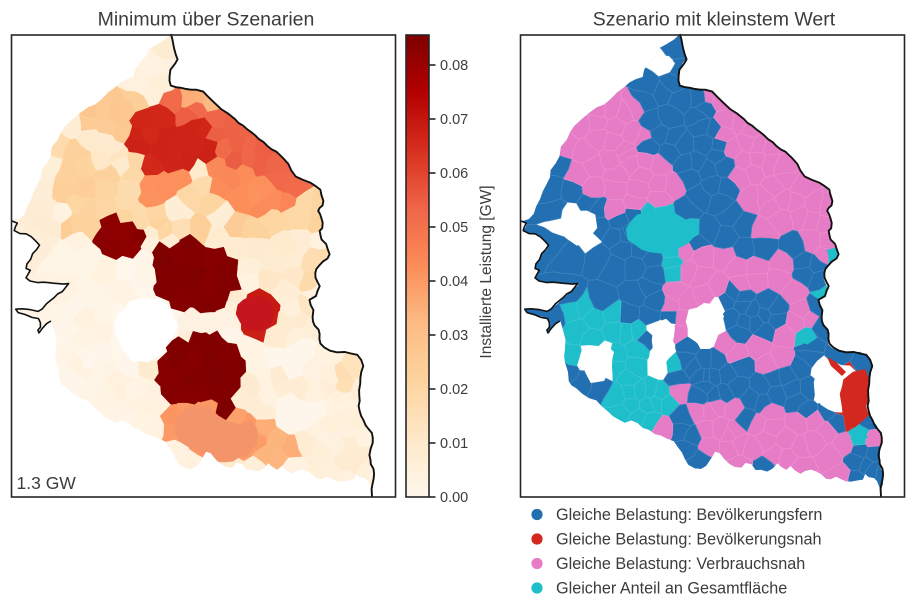 The height and width of the screenshot is (612, 915). I want to click on svg-text: 0.01, so click(454, 444).